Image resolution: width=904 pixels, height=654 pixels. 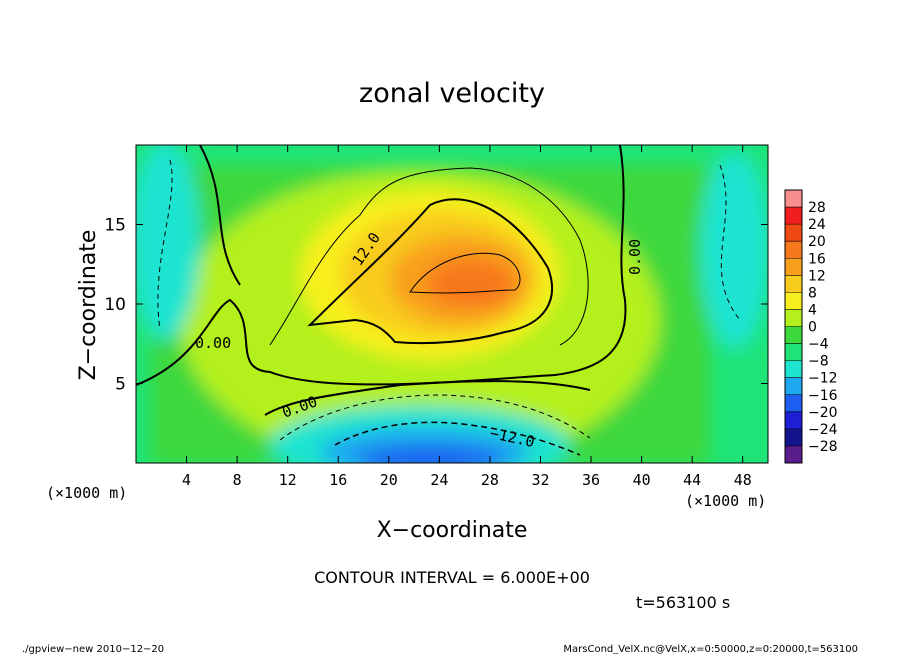 I want to click on colorbar-label: −28, so click(x=823, y=447).